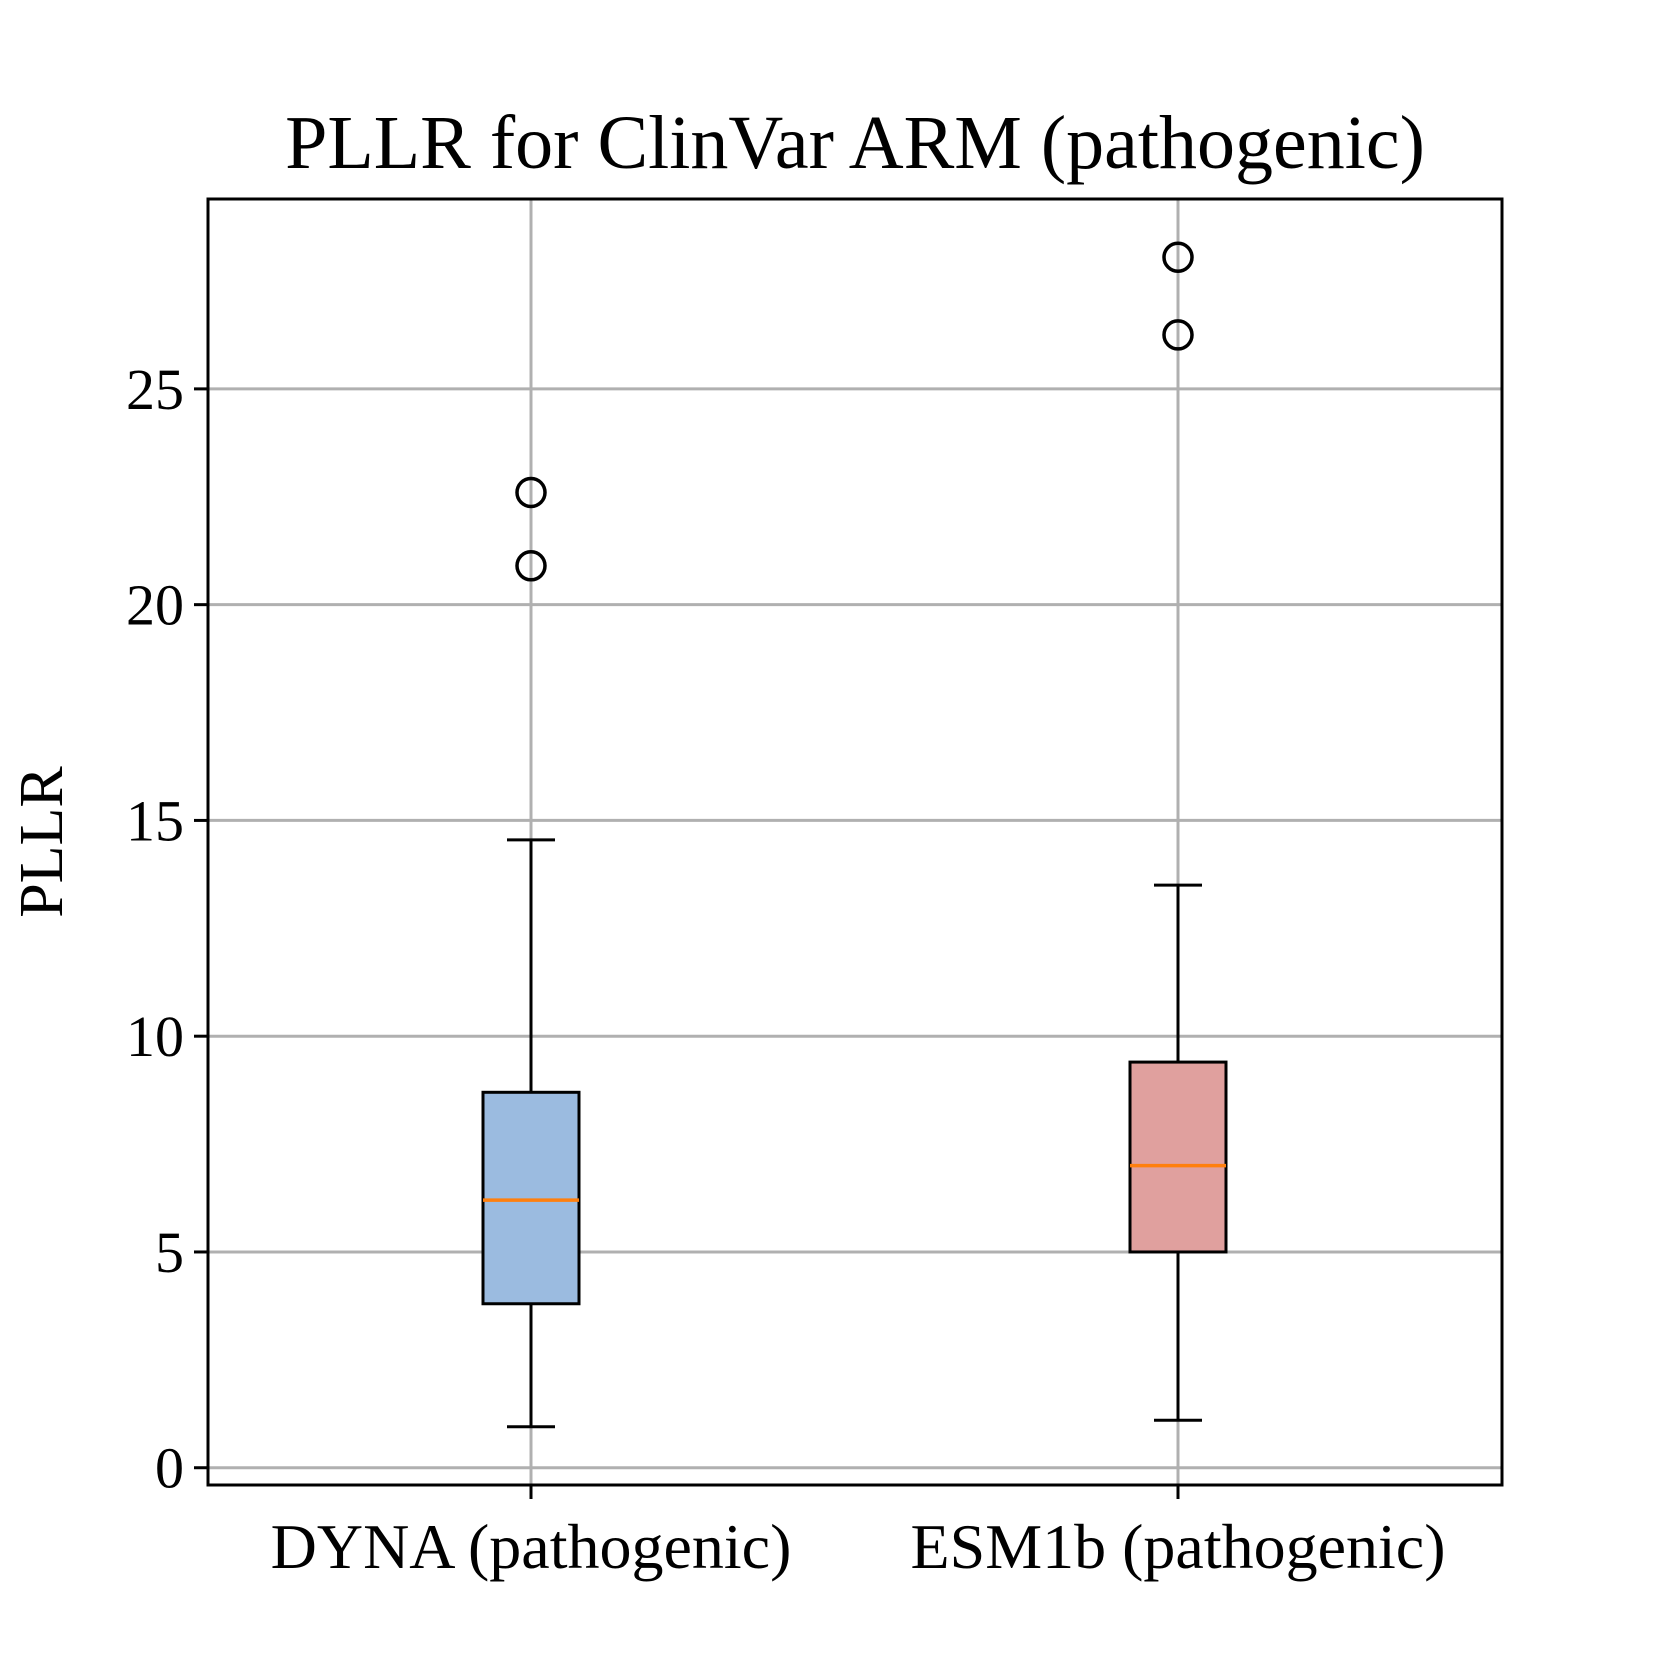 This screenshot has height=1661, width=1661. What do you see at coordinates (169, 1468) in the screenshot?
I see `y-tick-label: 0` at bounding box center [169, 1468].